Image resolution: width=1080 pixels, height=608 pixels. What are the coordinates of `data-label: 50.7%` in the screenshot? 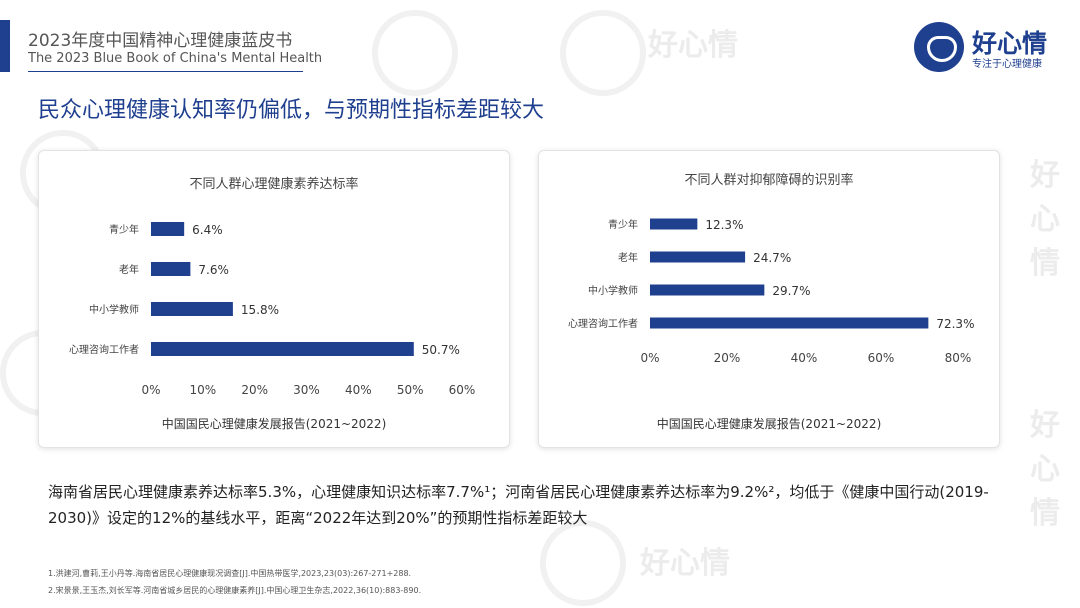 It's located at (441, 350).